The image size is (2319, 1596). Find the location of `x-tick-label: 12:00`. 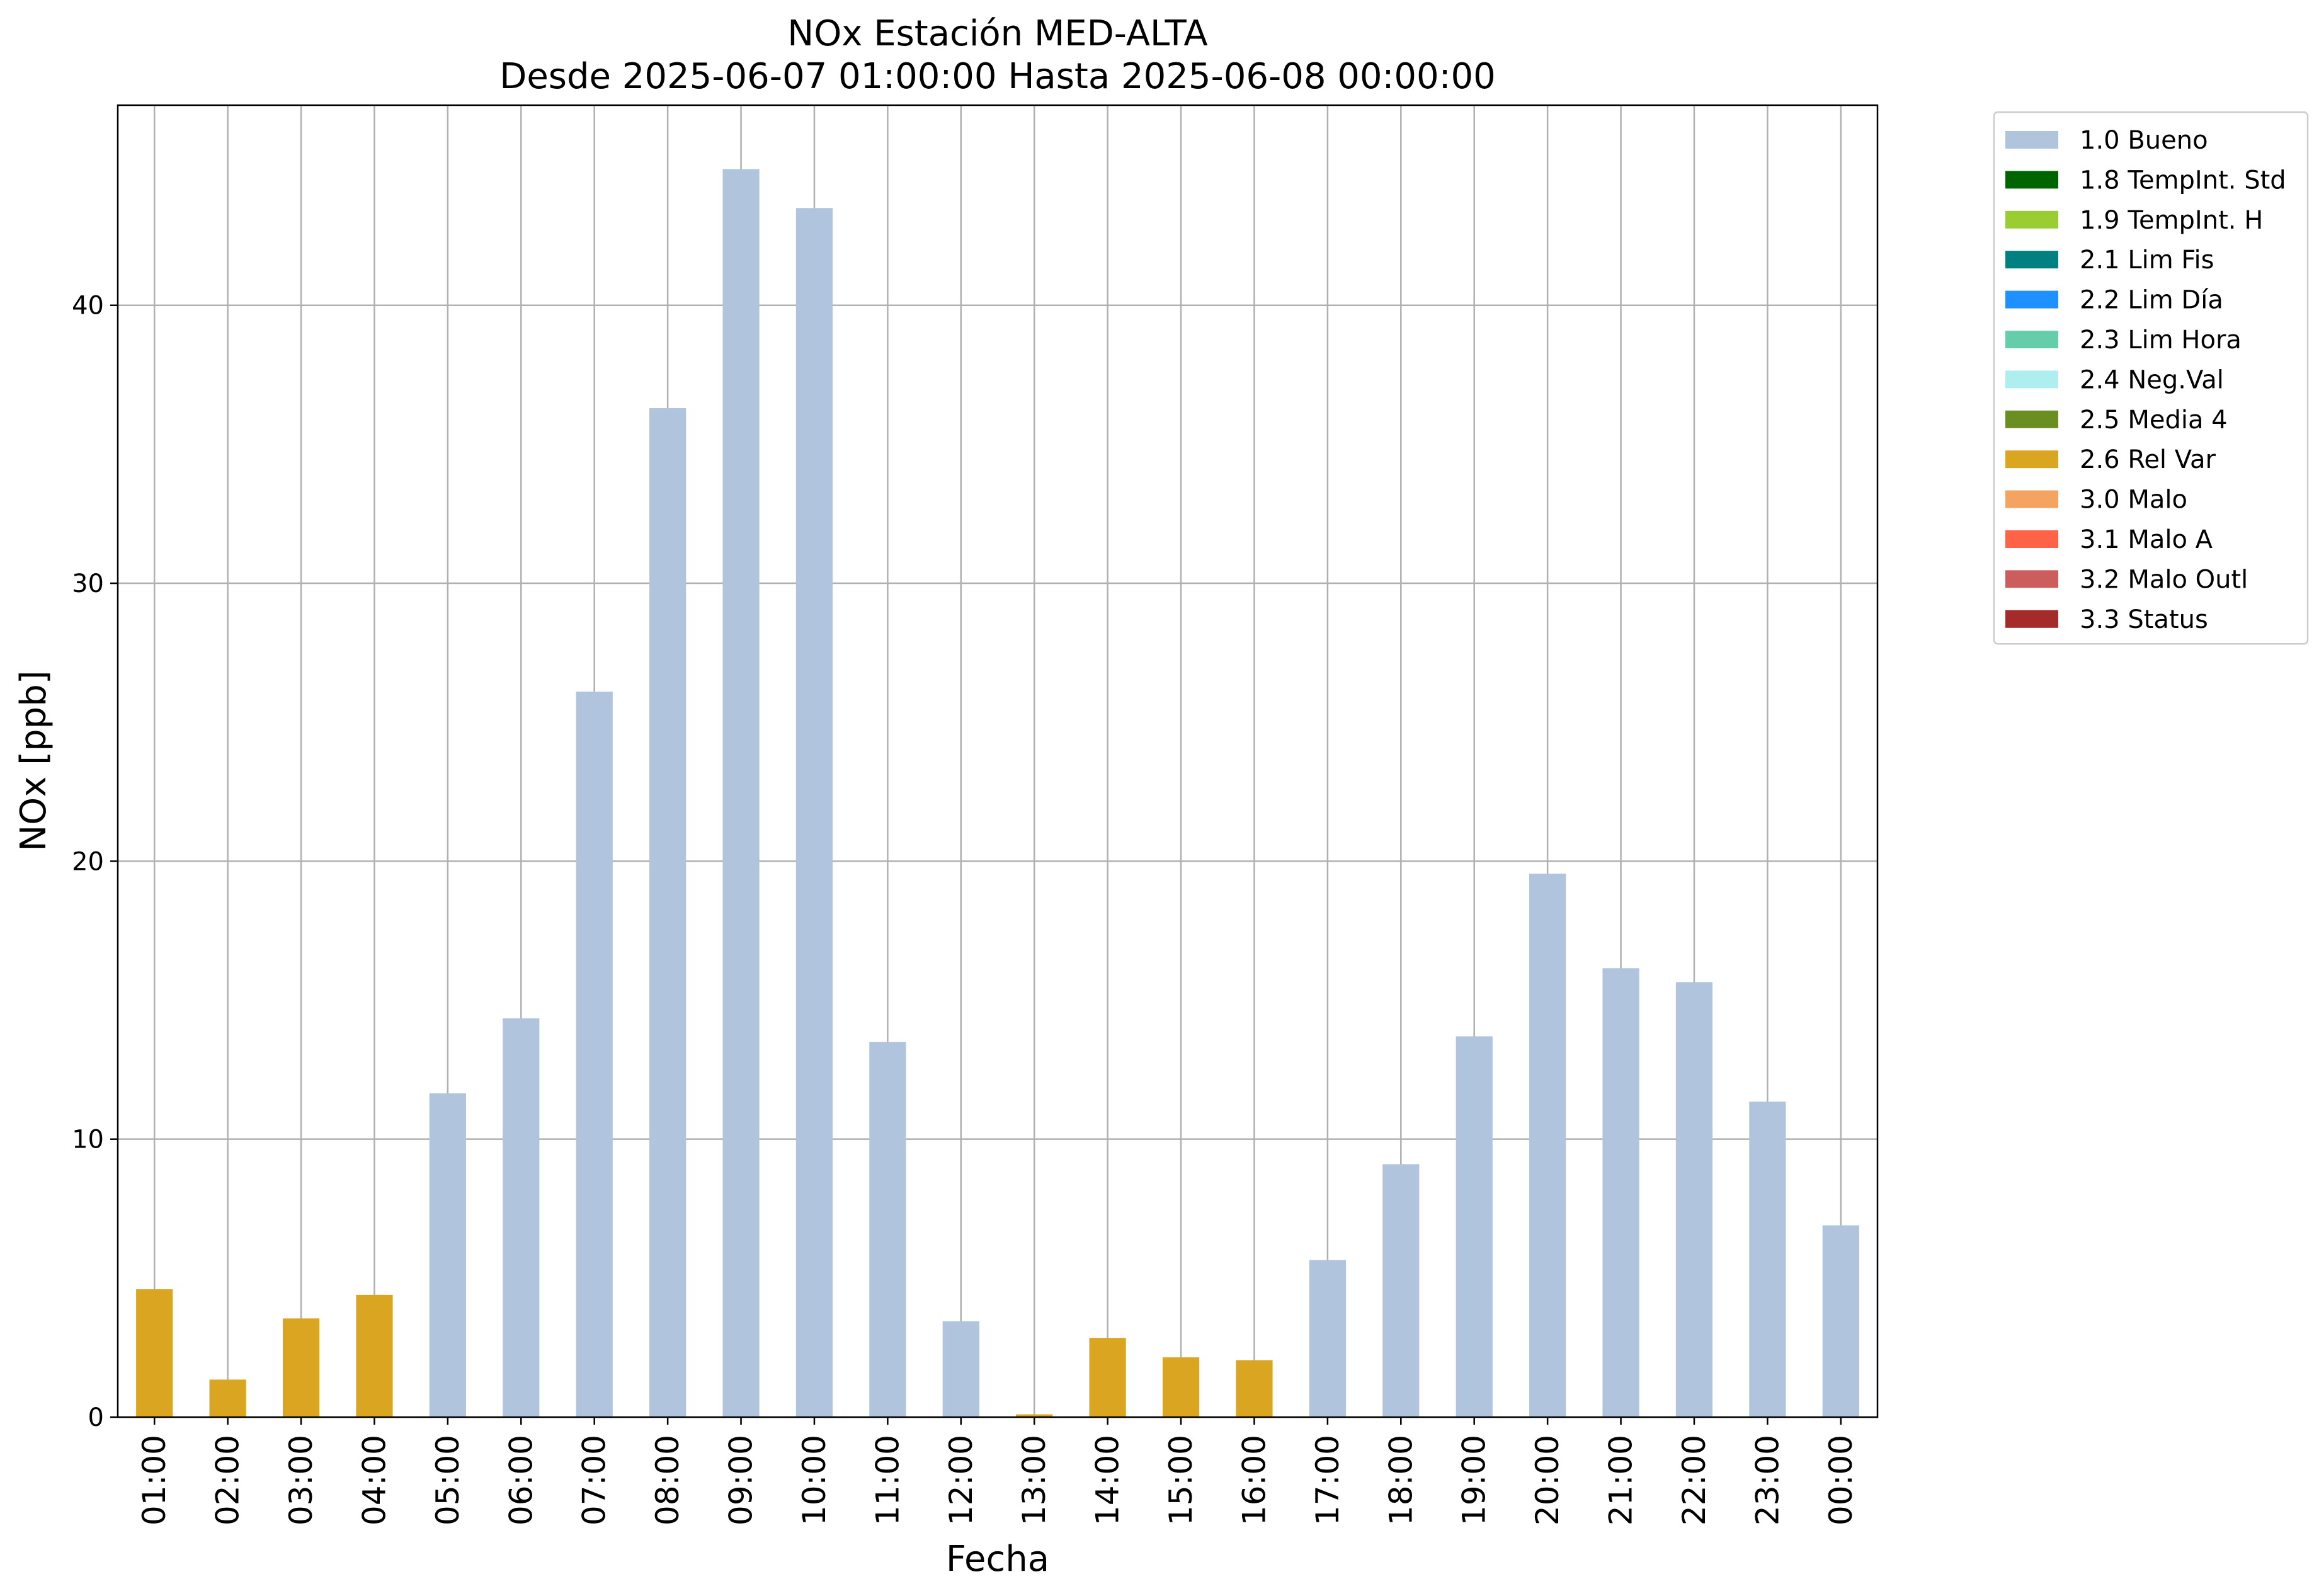

x-tick-label: 12:00 is located at coordinates (961, 1480).